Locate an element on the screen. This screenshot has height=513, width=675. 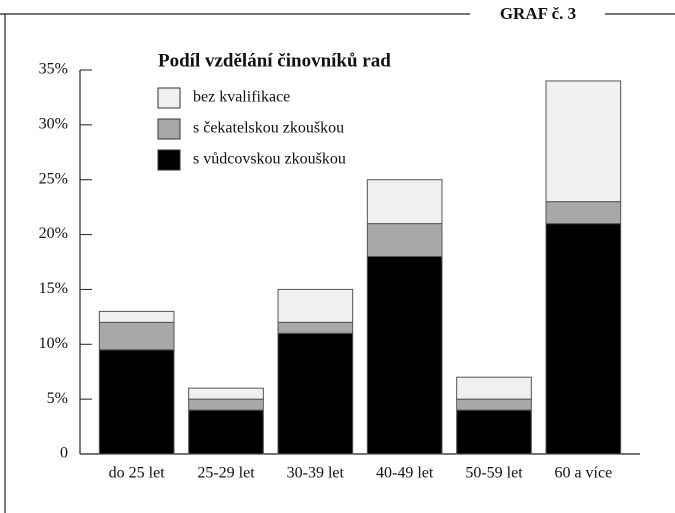
y-tick-label: 25% is located at coordinates (53, 178).